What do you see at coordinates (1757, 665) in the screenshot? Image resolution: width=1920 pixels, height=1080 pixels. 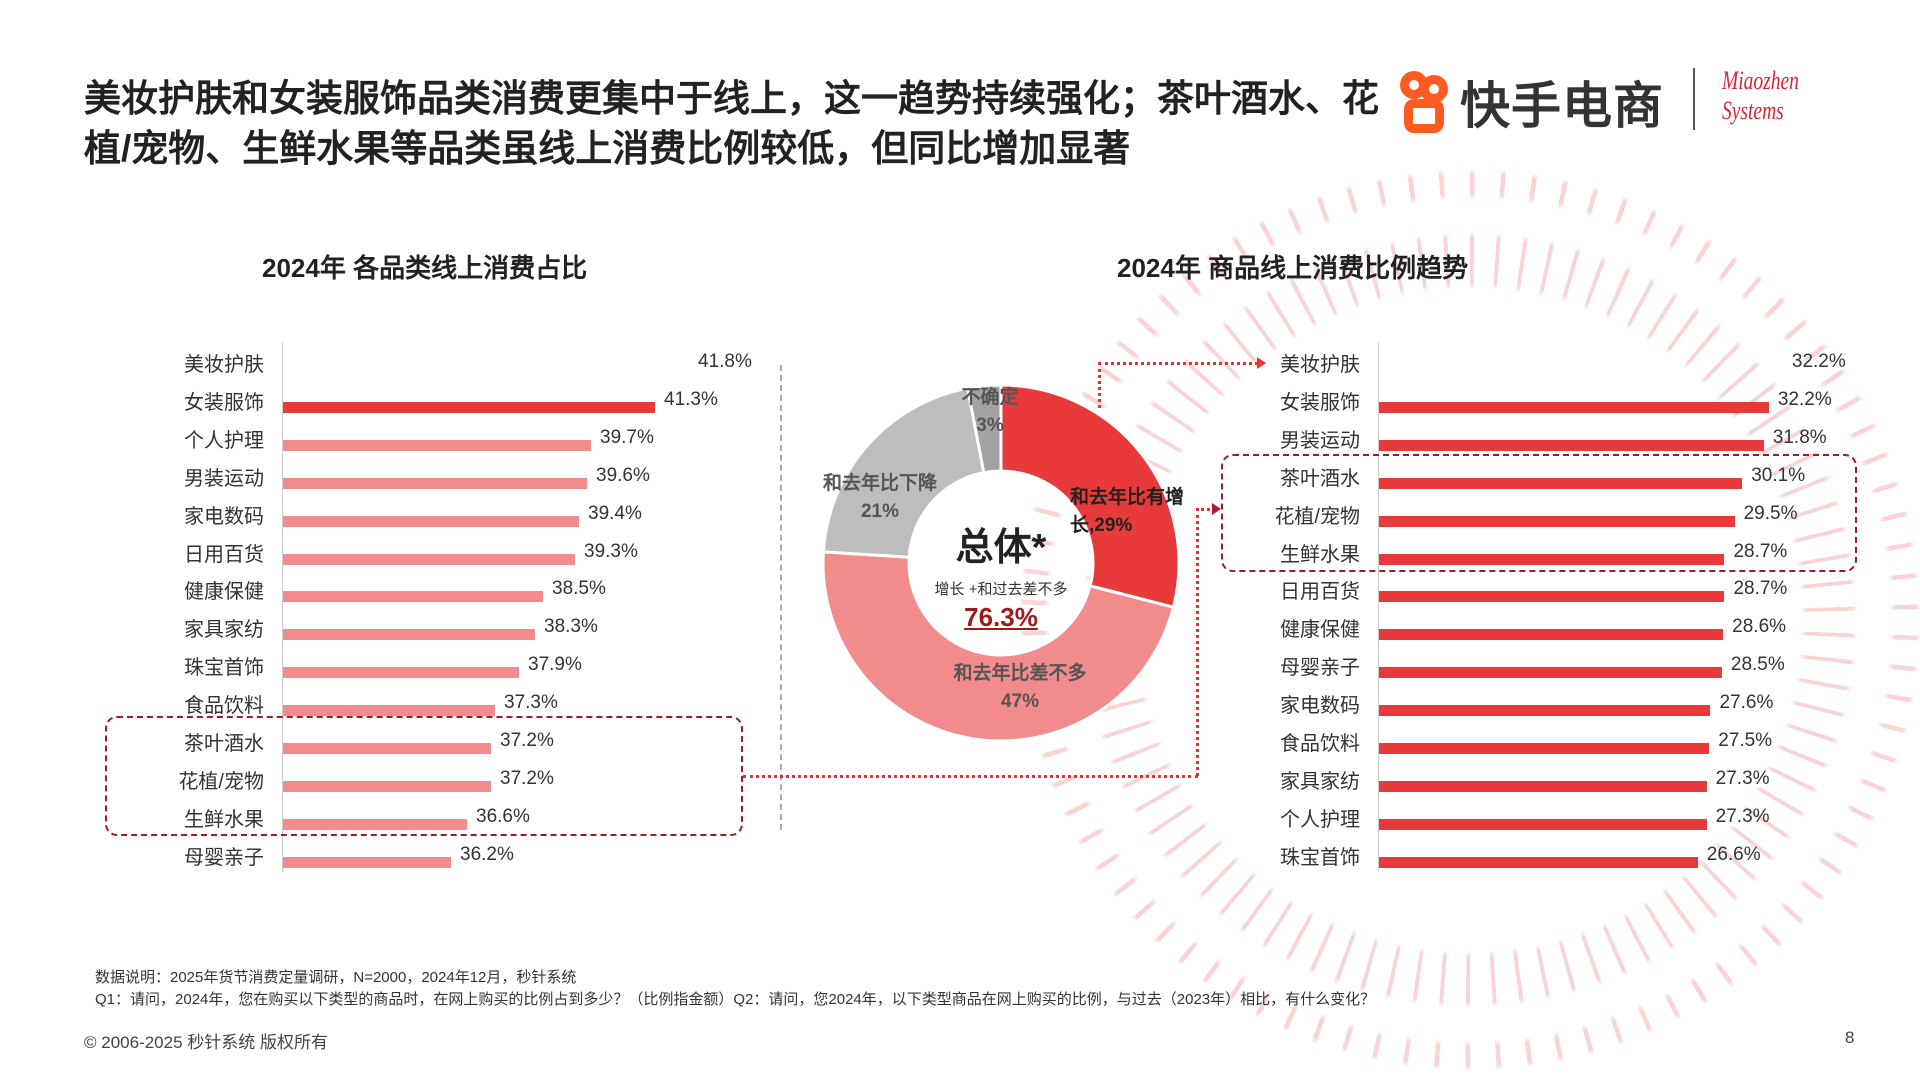 I see `value-label: 28.5%` at bounding box center [1757, 665].